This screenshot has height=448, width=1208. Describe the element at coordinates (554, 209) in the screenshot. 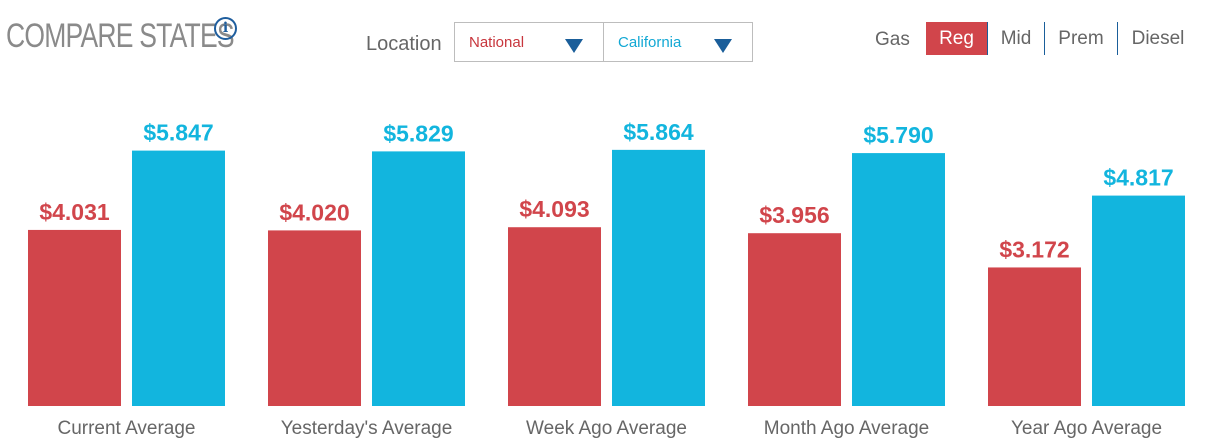

I see `value-label-national-2: $4.093` at that location.